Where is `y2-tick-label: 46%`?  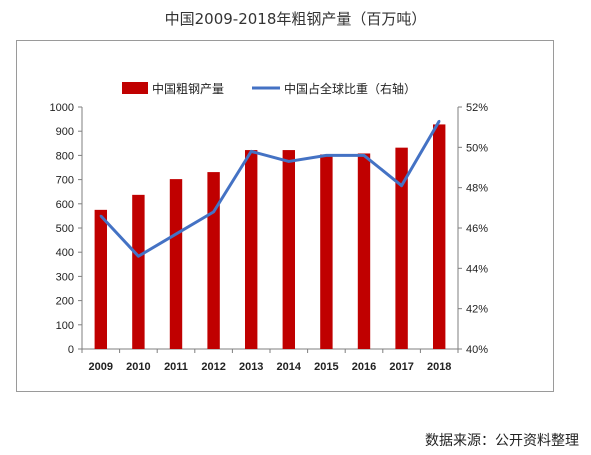
y2-tick-label: 46% is located at coordinates (477, 229).